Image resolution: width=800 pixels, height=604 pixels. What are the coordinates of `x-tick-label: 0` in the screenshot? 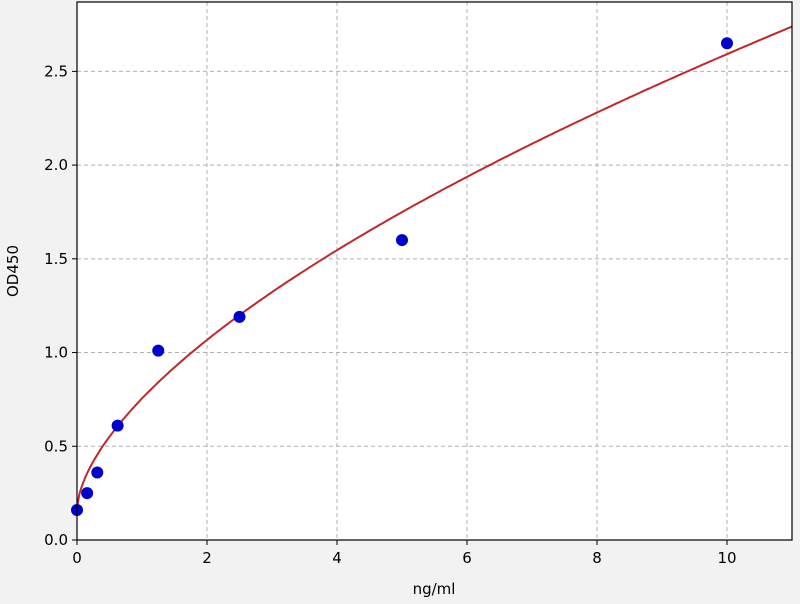 It's located at (77, 558).